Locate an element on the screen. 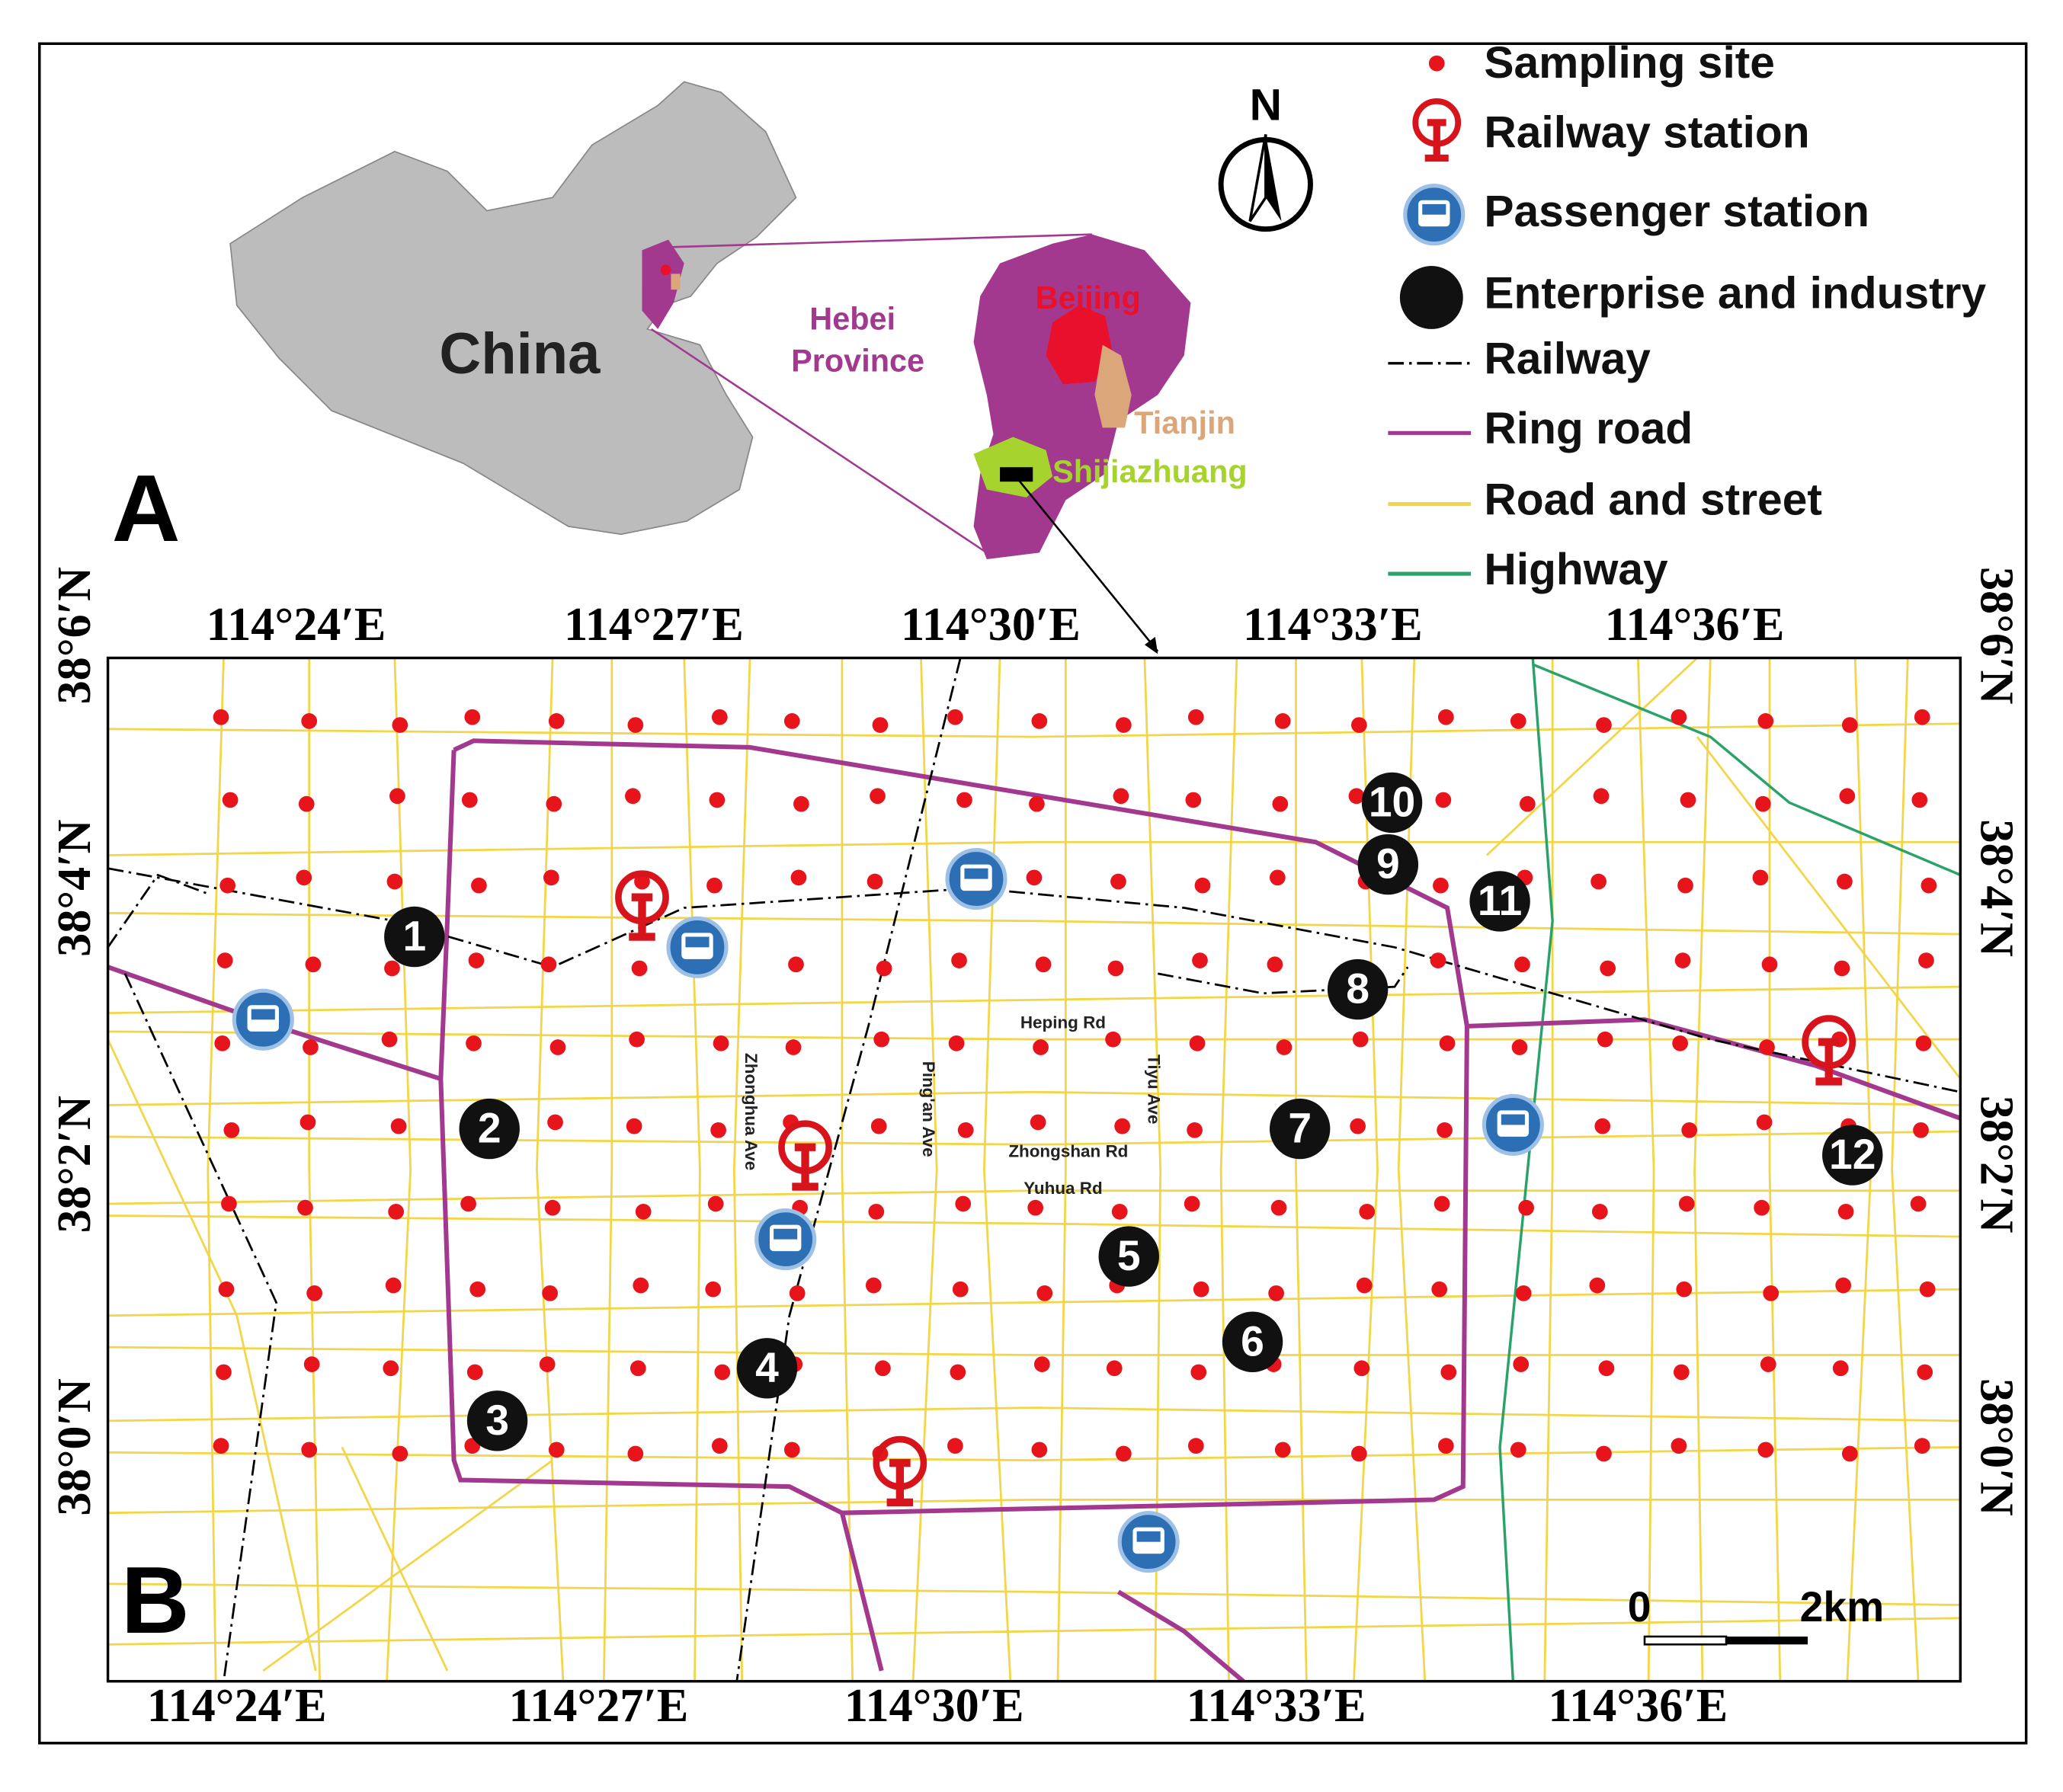 The image size is (2063, 1792). study-arrowhead is located at coordinates (1151, 645).